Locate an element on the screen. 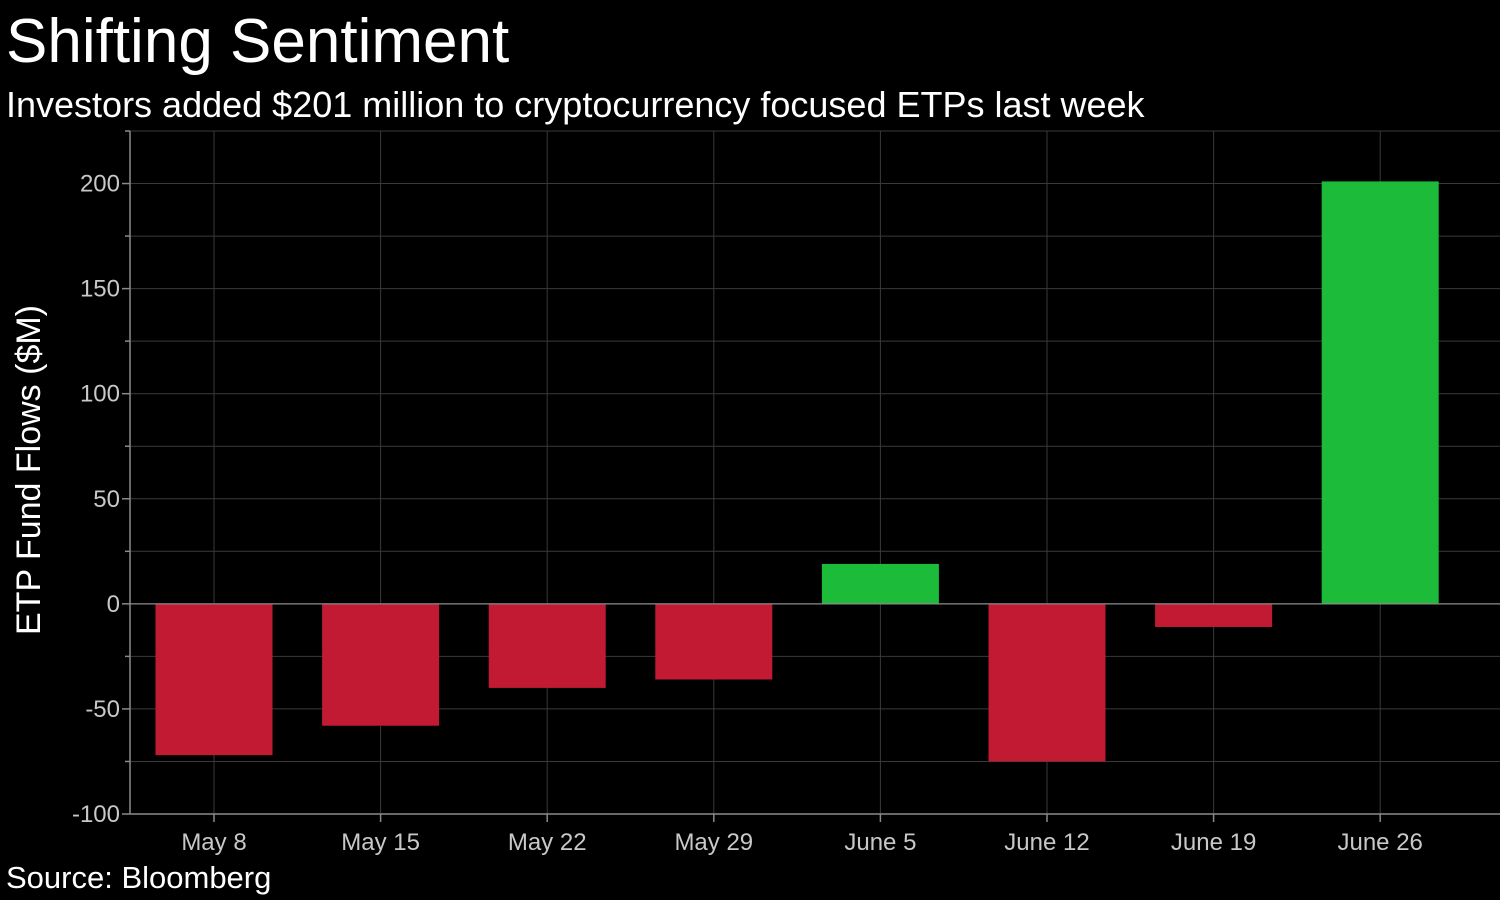 Image resolution: width=1500 pixels, height=900 pixels. x-tick-label: May 8 is located at coordinates (213, 842).